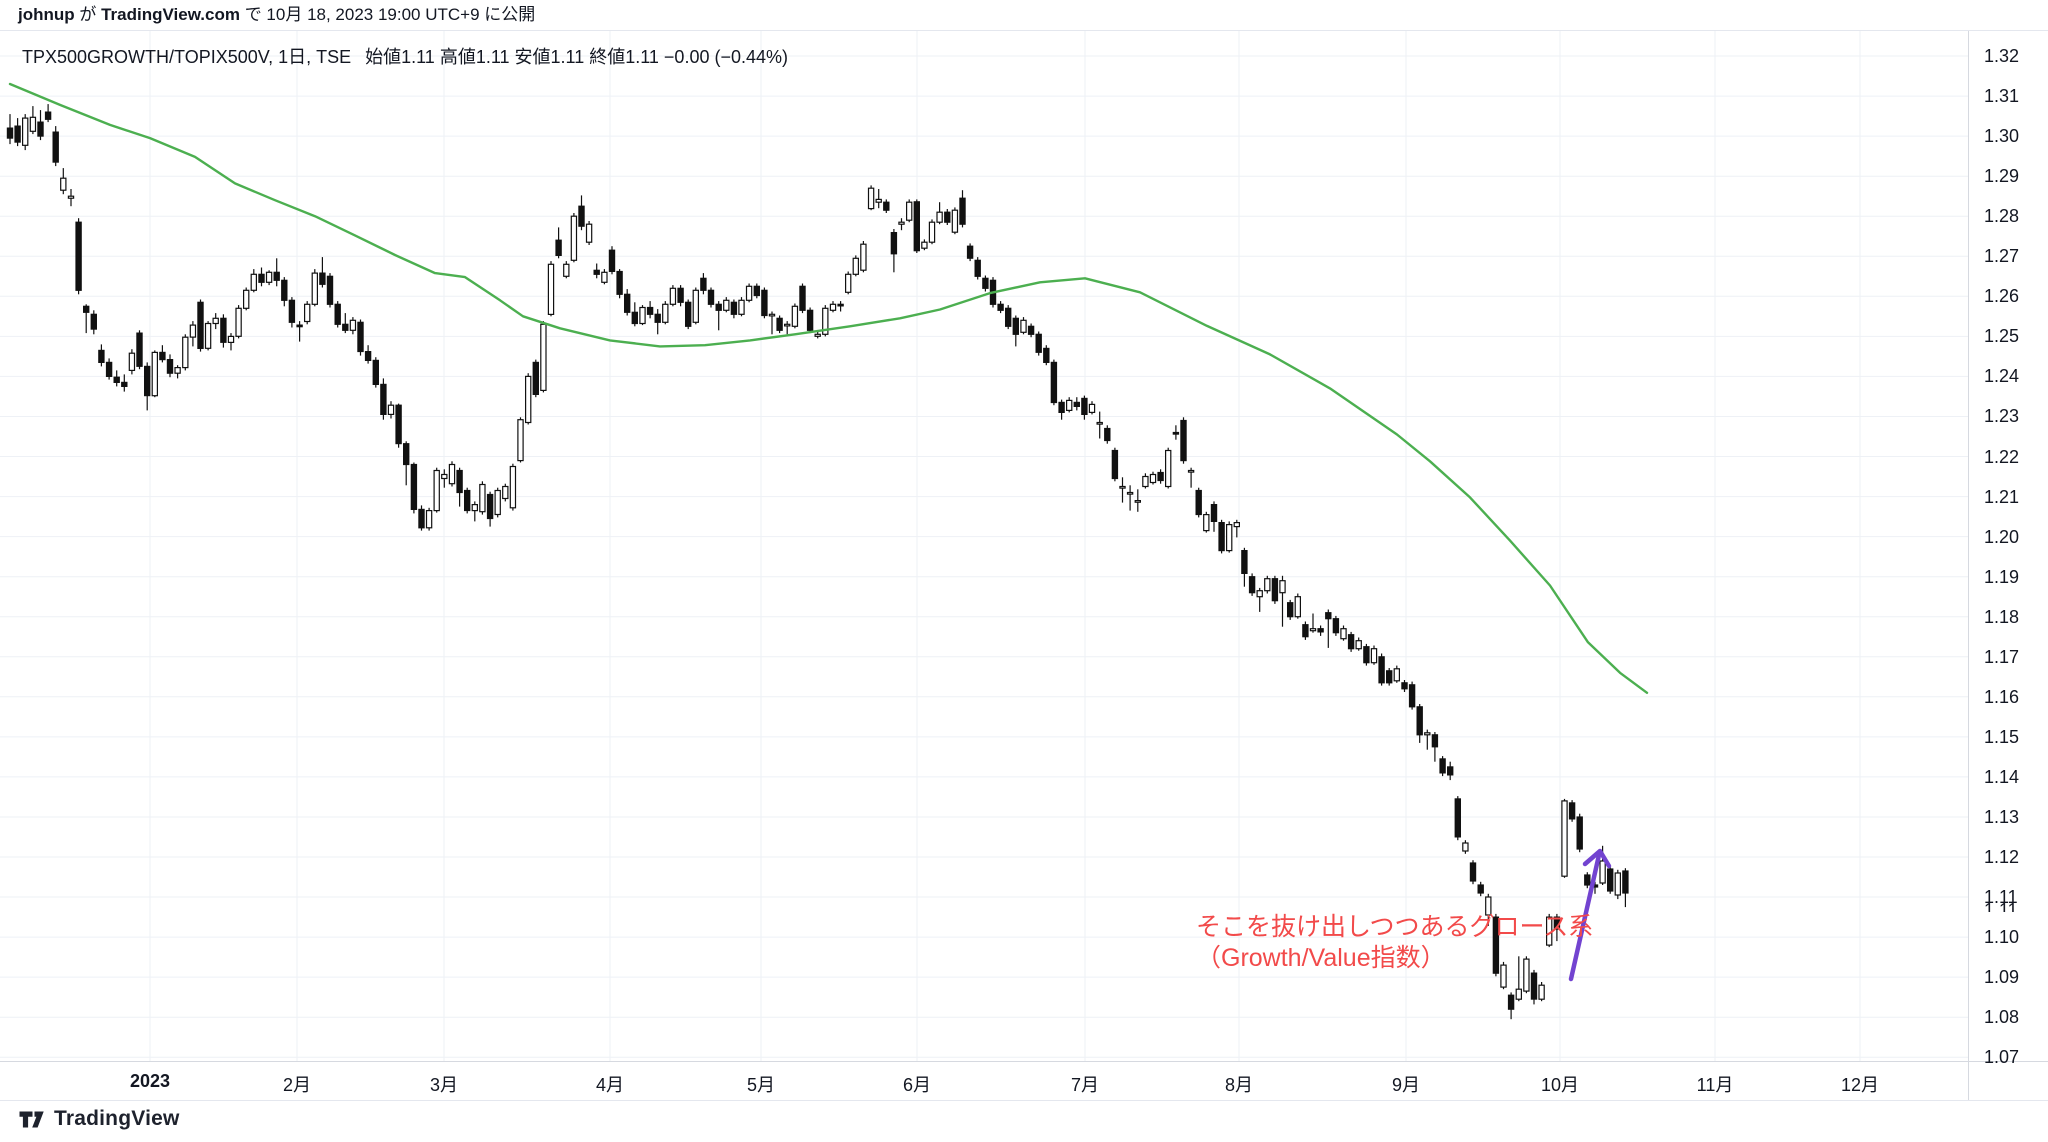  I want to click on tradingview-logo-icon, so click(32, 1119).